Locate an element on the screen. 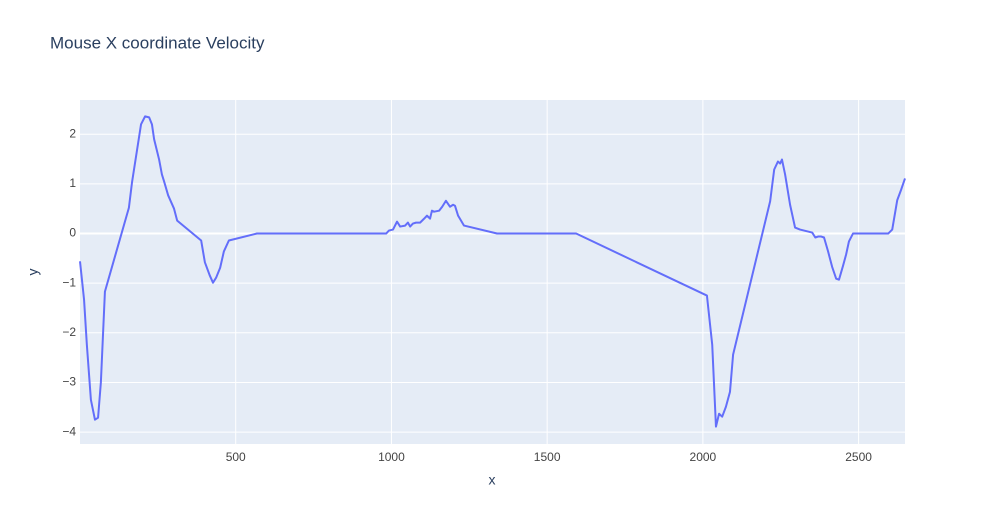 The height and width of the screenshot is (525, 984). x-tick-label: 500 is located at coordinates (236, 457).